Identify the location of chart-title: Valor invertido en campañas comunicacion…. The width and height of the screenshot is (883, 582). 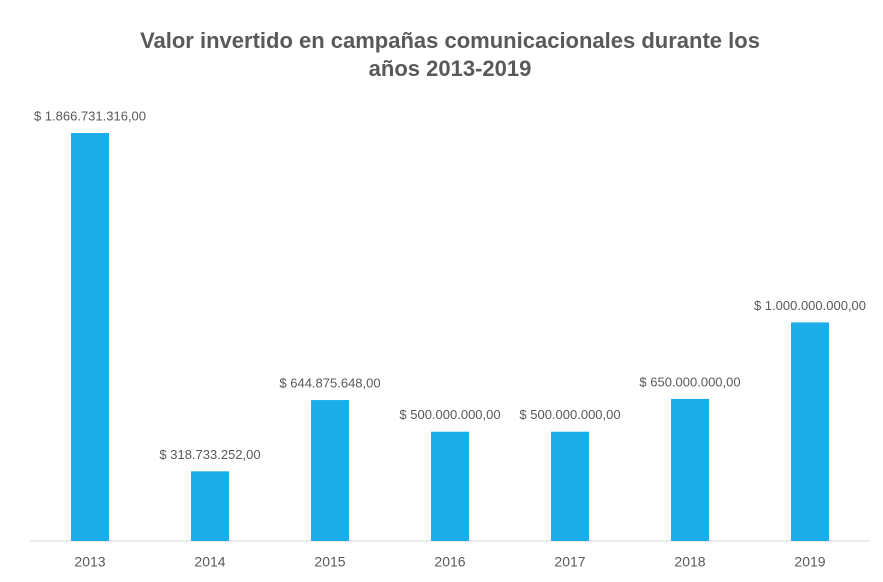
(450, 40).